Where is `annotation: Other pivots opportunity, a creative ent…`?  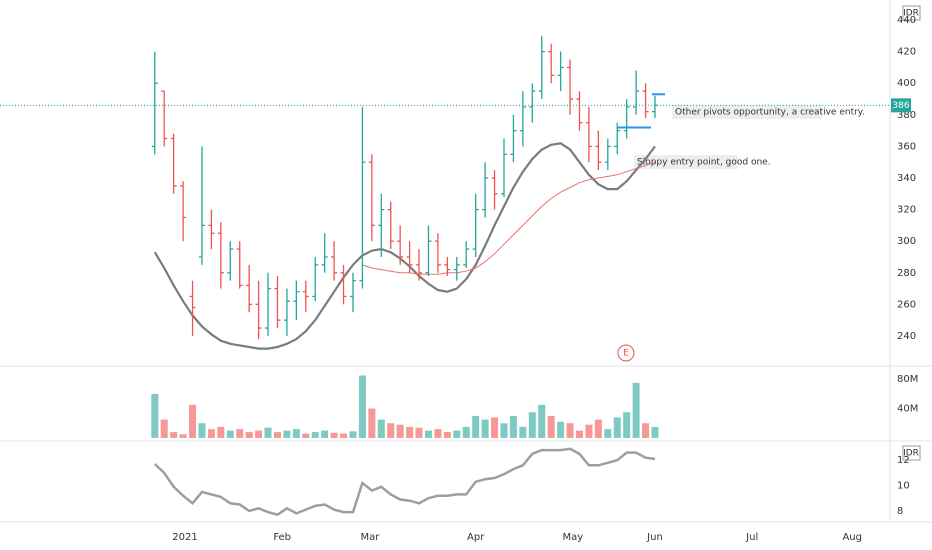
annotation: Other pivots opportunity, a creative ent… is located at coordinates (770, 113).